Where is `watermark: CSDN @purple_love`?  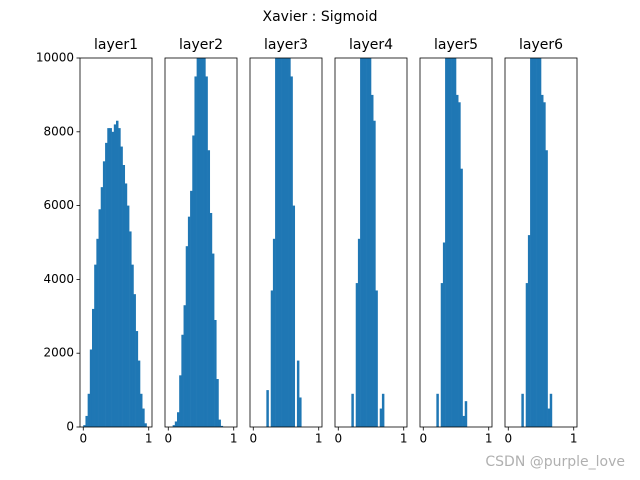 watermark: CSDN @purple_love is located at coordinates (555, 462).